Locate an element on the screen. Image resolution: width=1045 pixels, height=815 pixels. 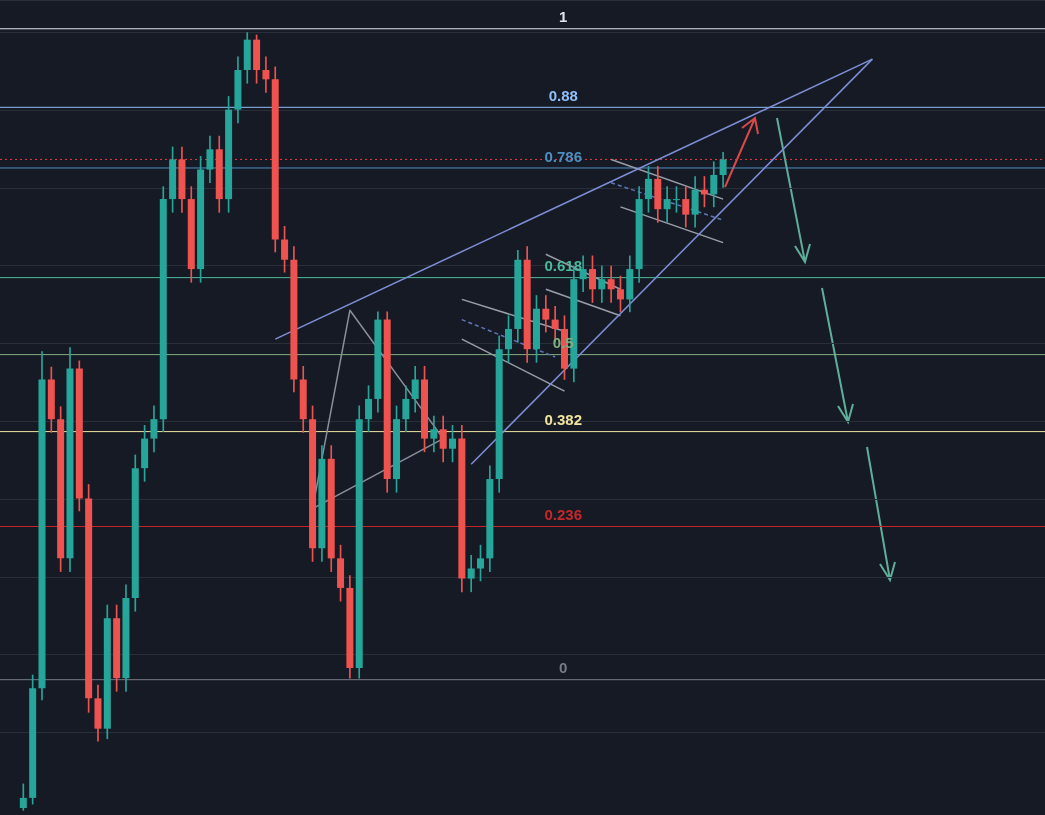
annotation: 0.88 is located at coordinates (563, 95).